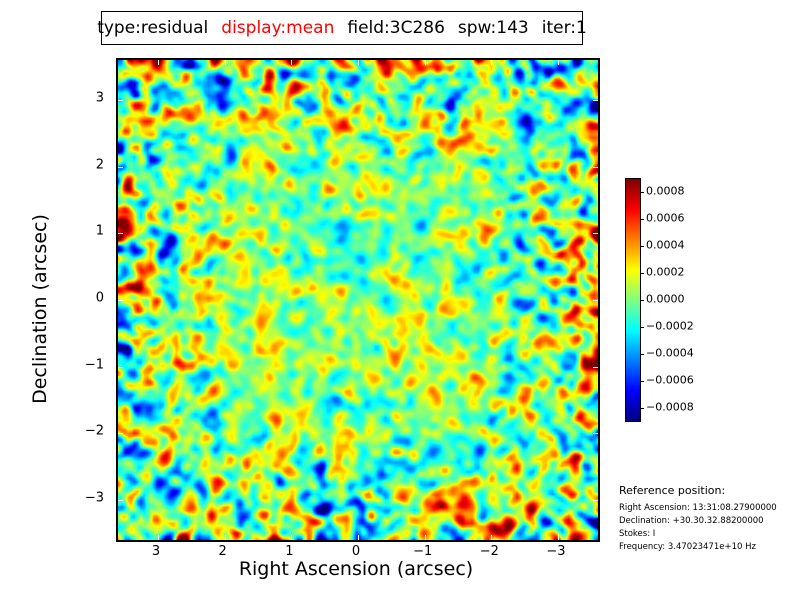 This screenshot has width=800, height=600. I want to click on reference-declination: Declination: +30.30.32.88200000, so click(691, 521).